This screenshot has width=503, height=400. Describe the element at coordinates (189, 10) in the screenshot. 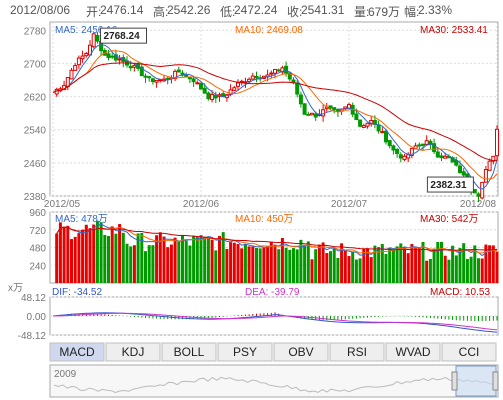

I see `header-high: 2542.26` at that location.